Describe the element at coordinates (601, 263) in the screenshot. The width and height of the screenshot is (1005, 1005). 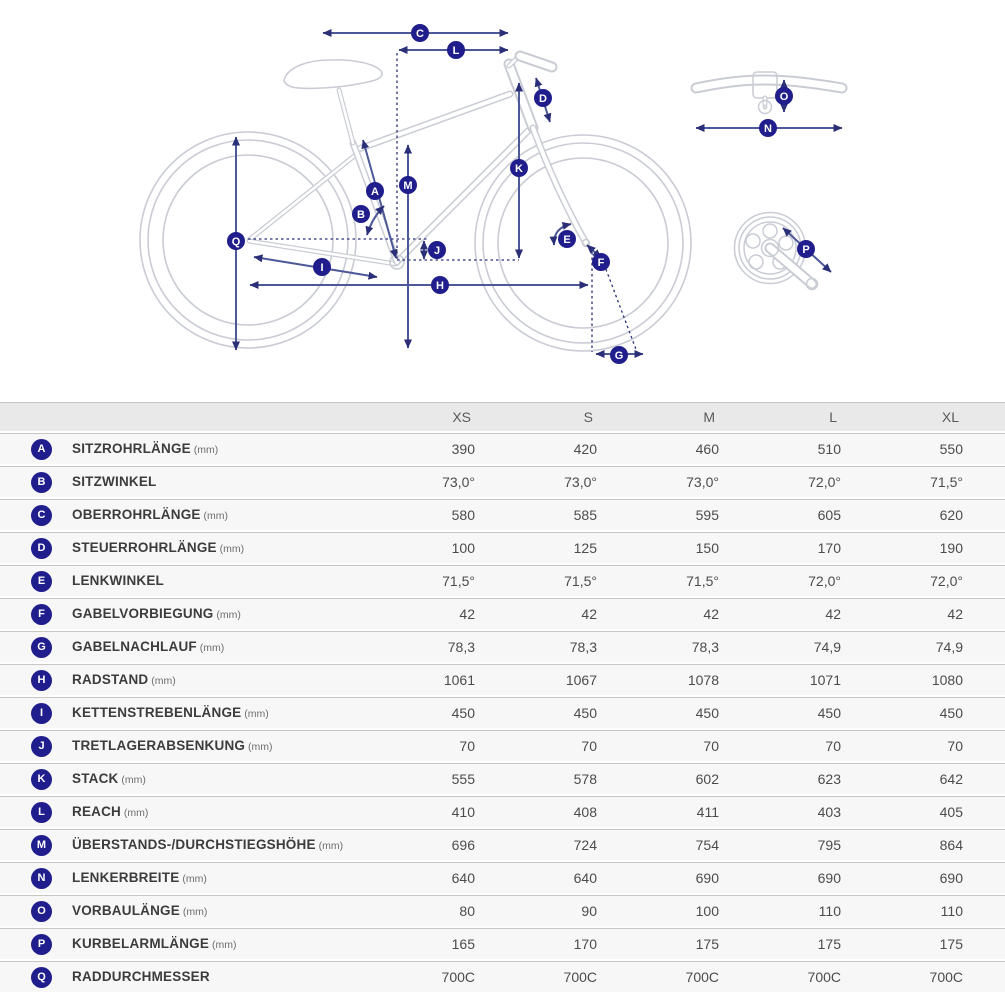
I see `svg-text: F` at that location.